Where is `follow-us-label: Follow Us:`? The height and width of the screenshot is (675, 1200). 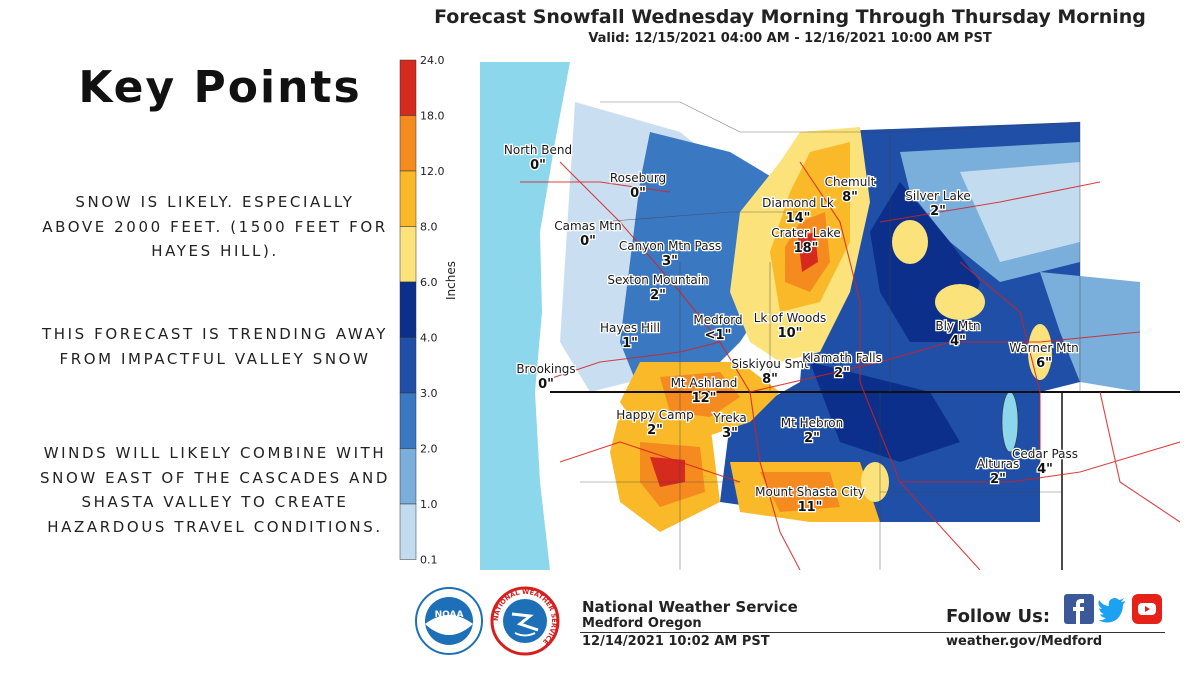 follow-us-label: Follow Us: is located at coordinates (998, 616).